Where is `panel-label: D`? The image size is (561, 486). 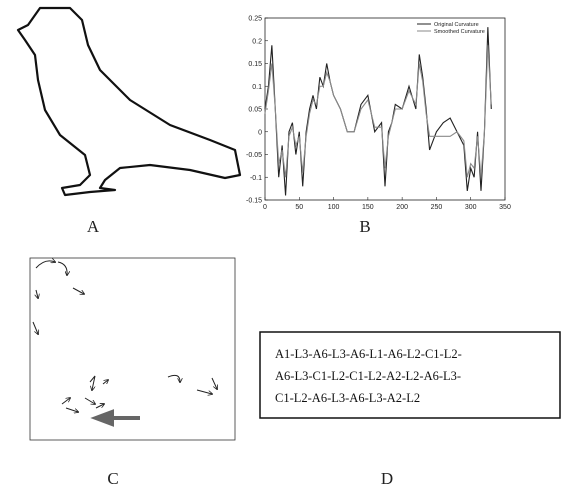 panel-label: D is located at coordinates (387, 477).